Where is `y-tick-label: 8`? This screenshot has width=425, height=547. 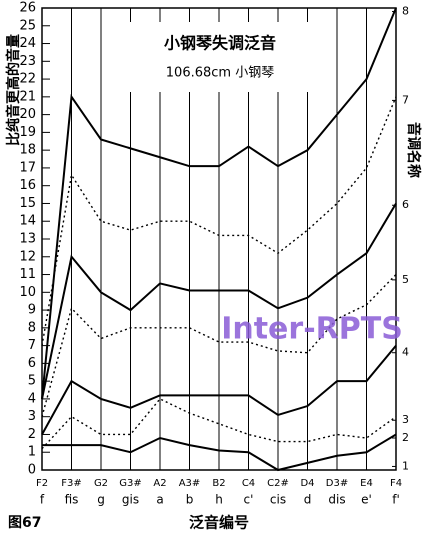
y-tick-label: 8 is located at coordinates (32, 327).